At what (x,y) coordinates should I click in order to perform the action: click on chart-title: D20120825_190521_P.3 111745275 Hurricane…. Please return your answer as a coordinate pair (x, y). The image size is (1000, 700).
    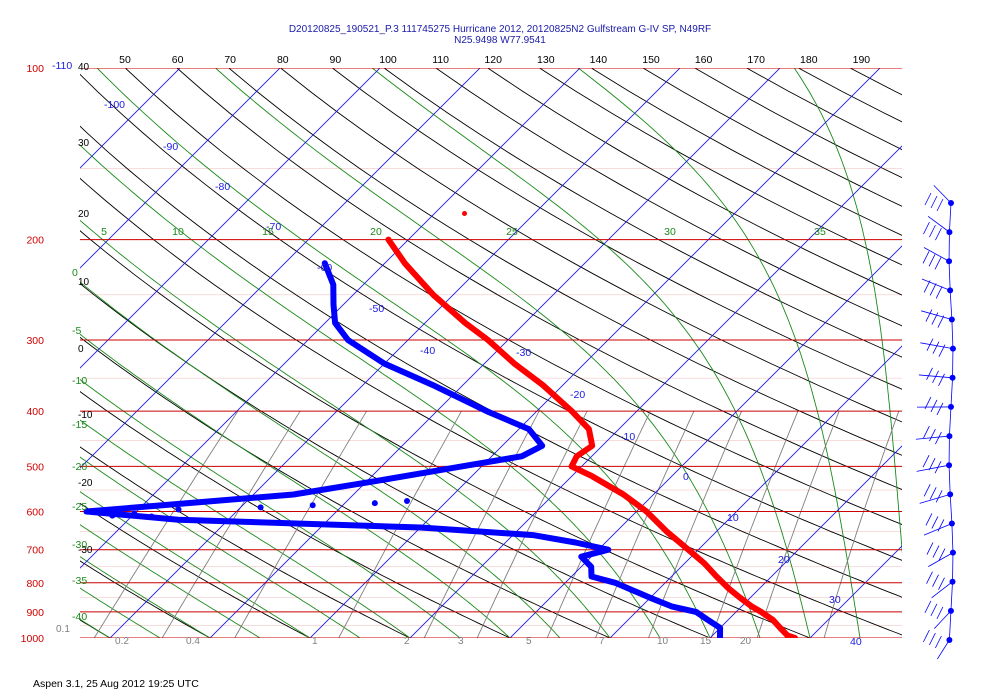
    Looking at the image, I should click on (500, 29).